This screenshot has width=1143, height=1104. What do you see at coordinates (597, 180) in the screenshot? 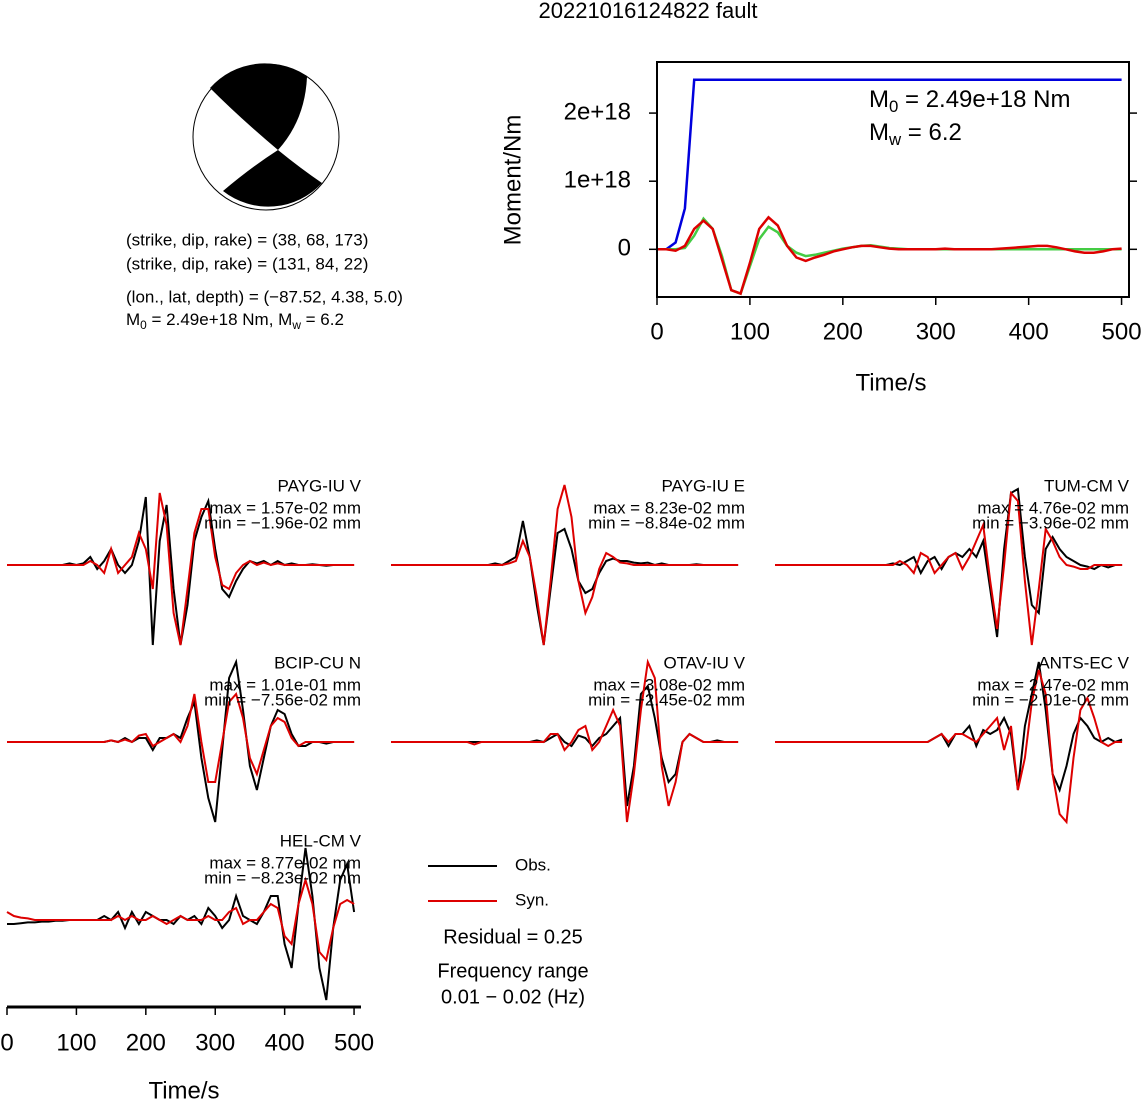
I see `y-tick-label: 1e+18` at bounding box center [597, 180].